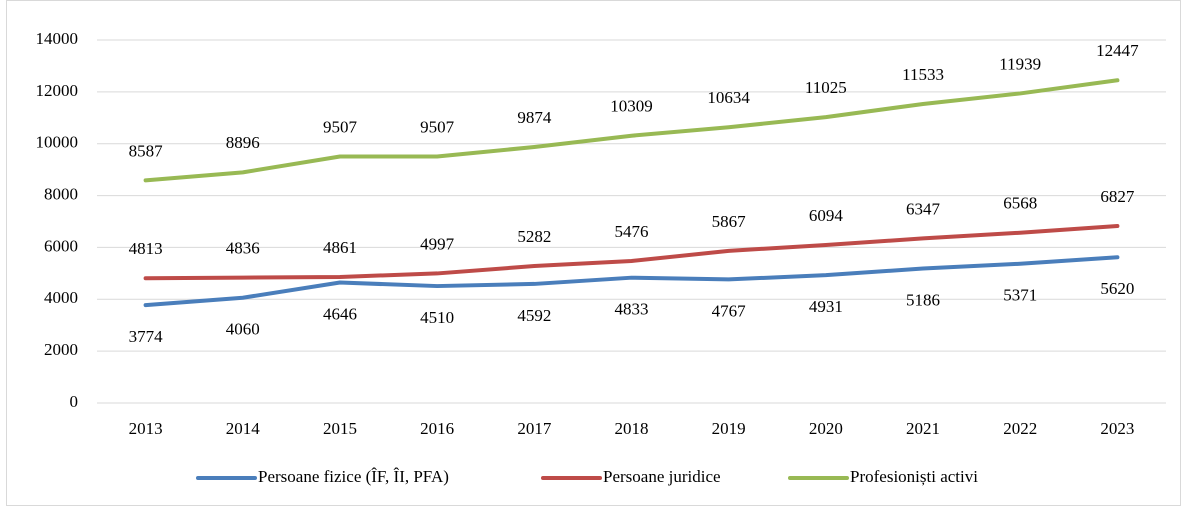 Image resolution: width=1182 pixels, height=507 pixels. I want to click on data-label: 5282, so click(534, 236).